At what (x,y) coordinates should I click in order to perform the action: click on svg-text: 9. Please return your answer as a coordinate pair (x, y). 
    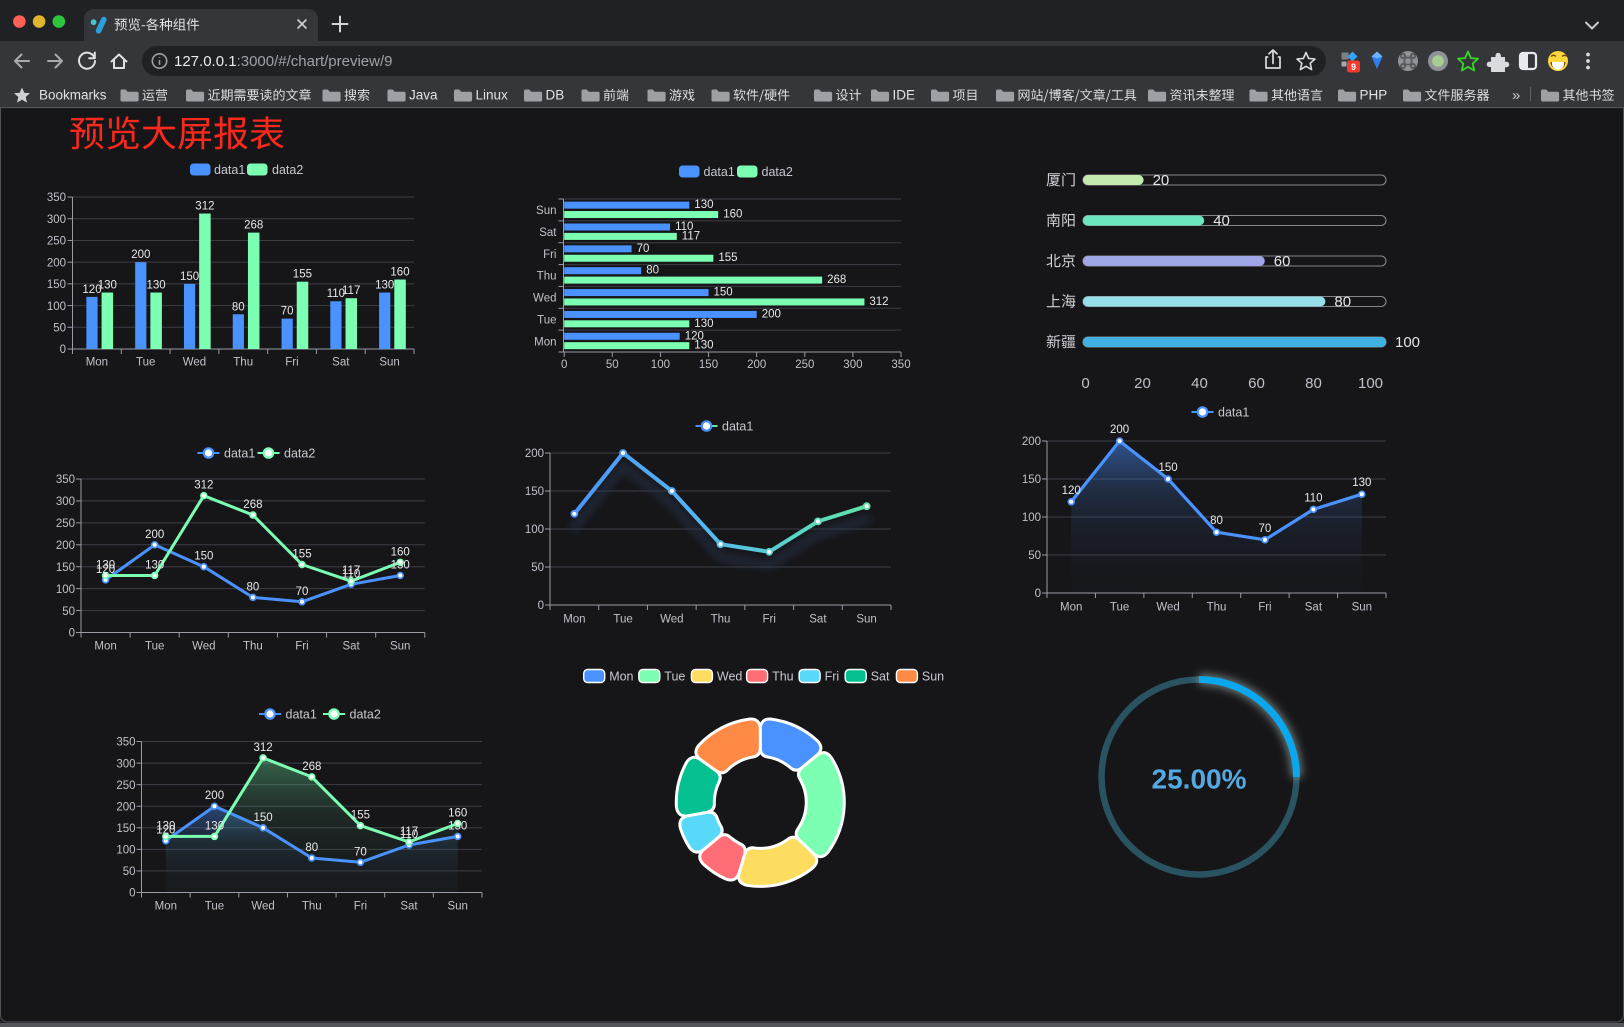
    Looking at the image, I should click on (1353, 67).